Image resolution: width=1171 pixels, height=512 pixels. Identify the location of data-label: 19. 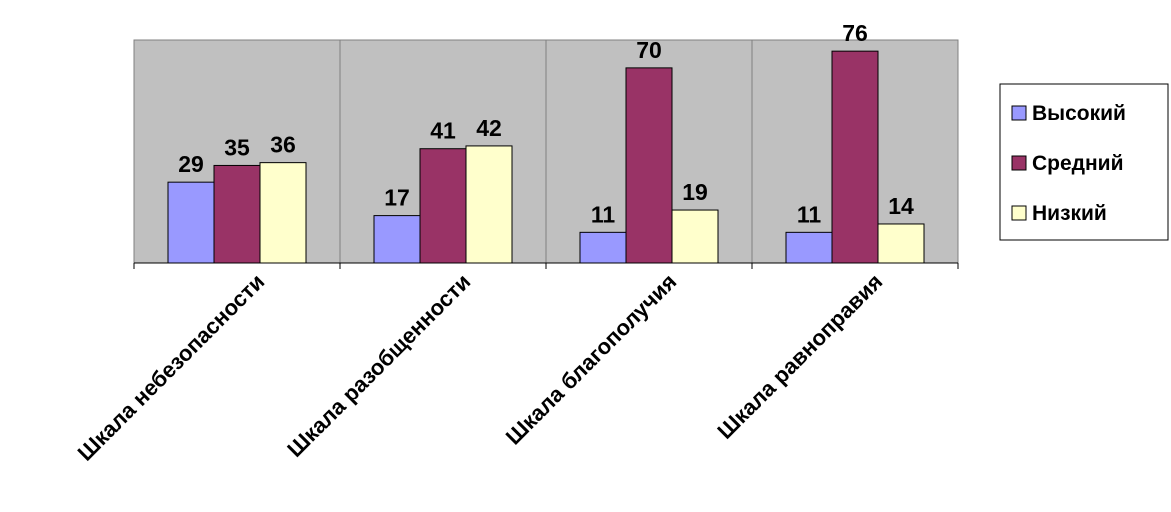
(695, 192).